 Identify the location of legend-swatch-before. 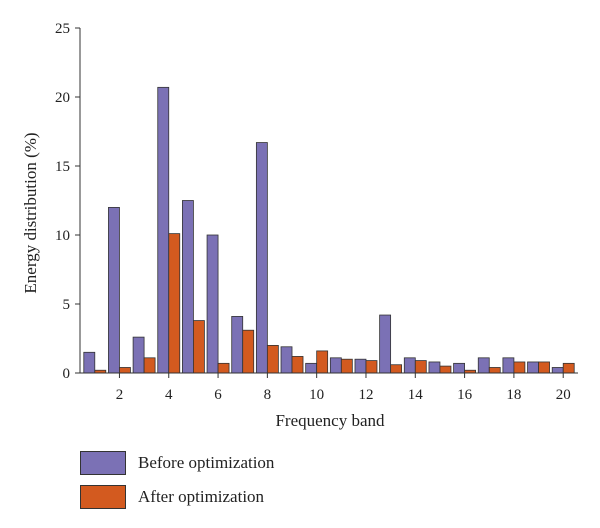
(103, 463).